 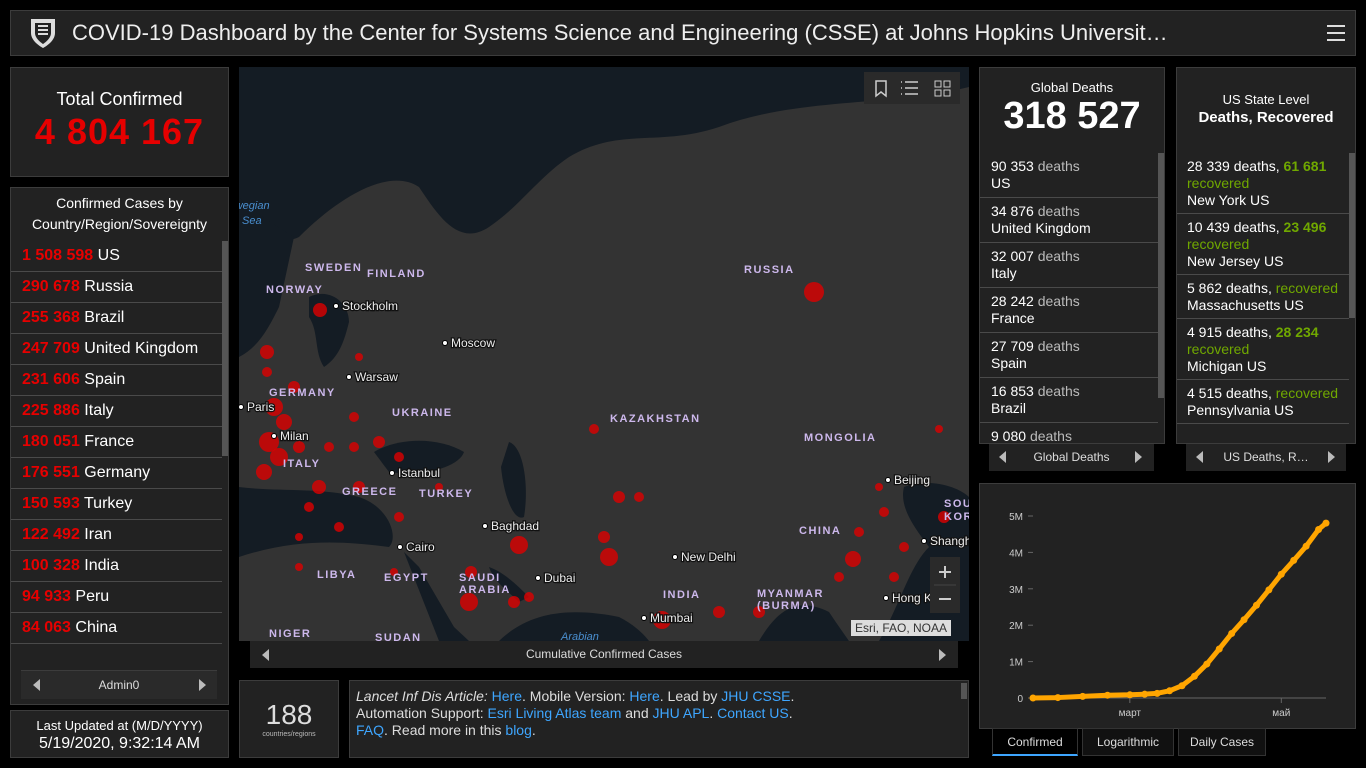 I want to click on country-row: 1 508 598 US, so click(x=116, y=256).